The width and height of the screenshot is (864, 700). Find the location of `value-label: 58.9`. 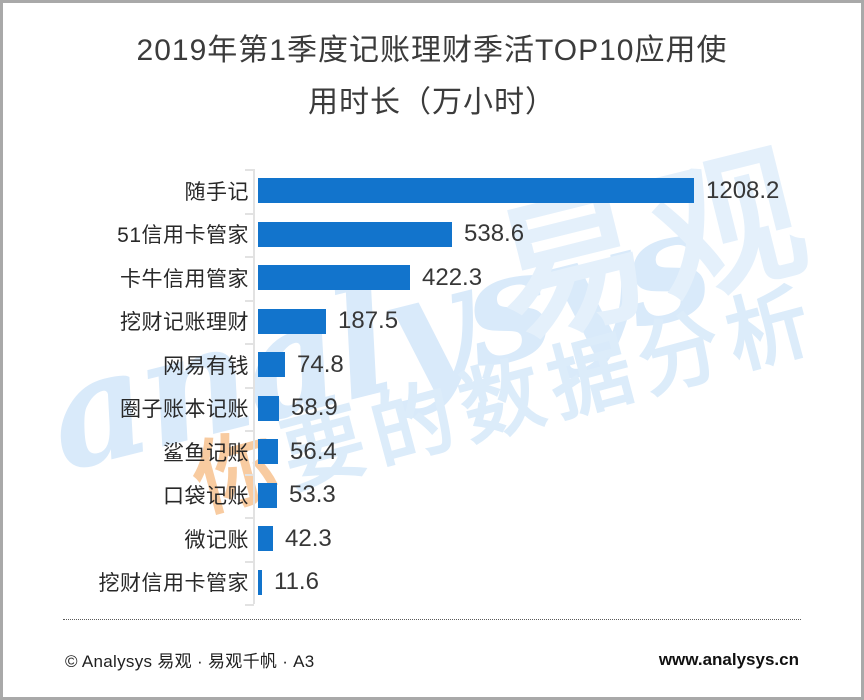

value-label: 58.9 is located at coordinates (314, 408).